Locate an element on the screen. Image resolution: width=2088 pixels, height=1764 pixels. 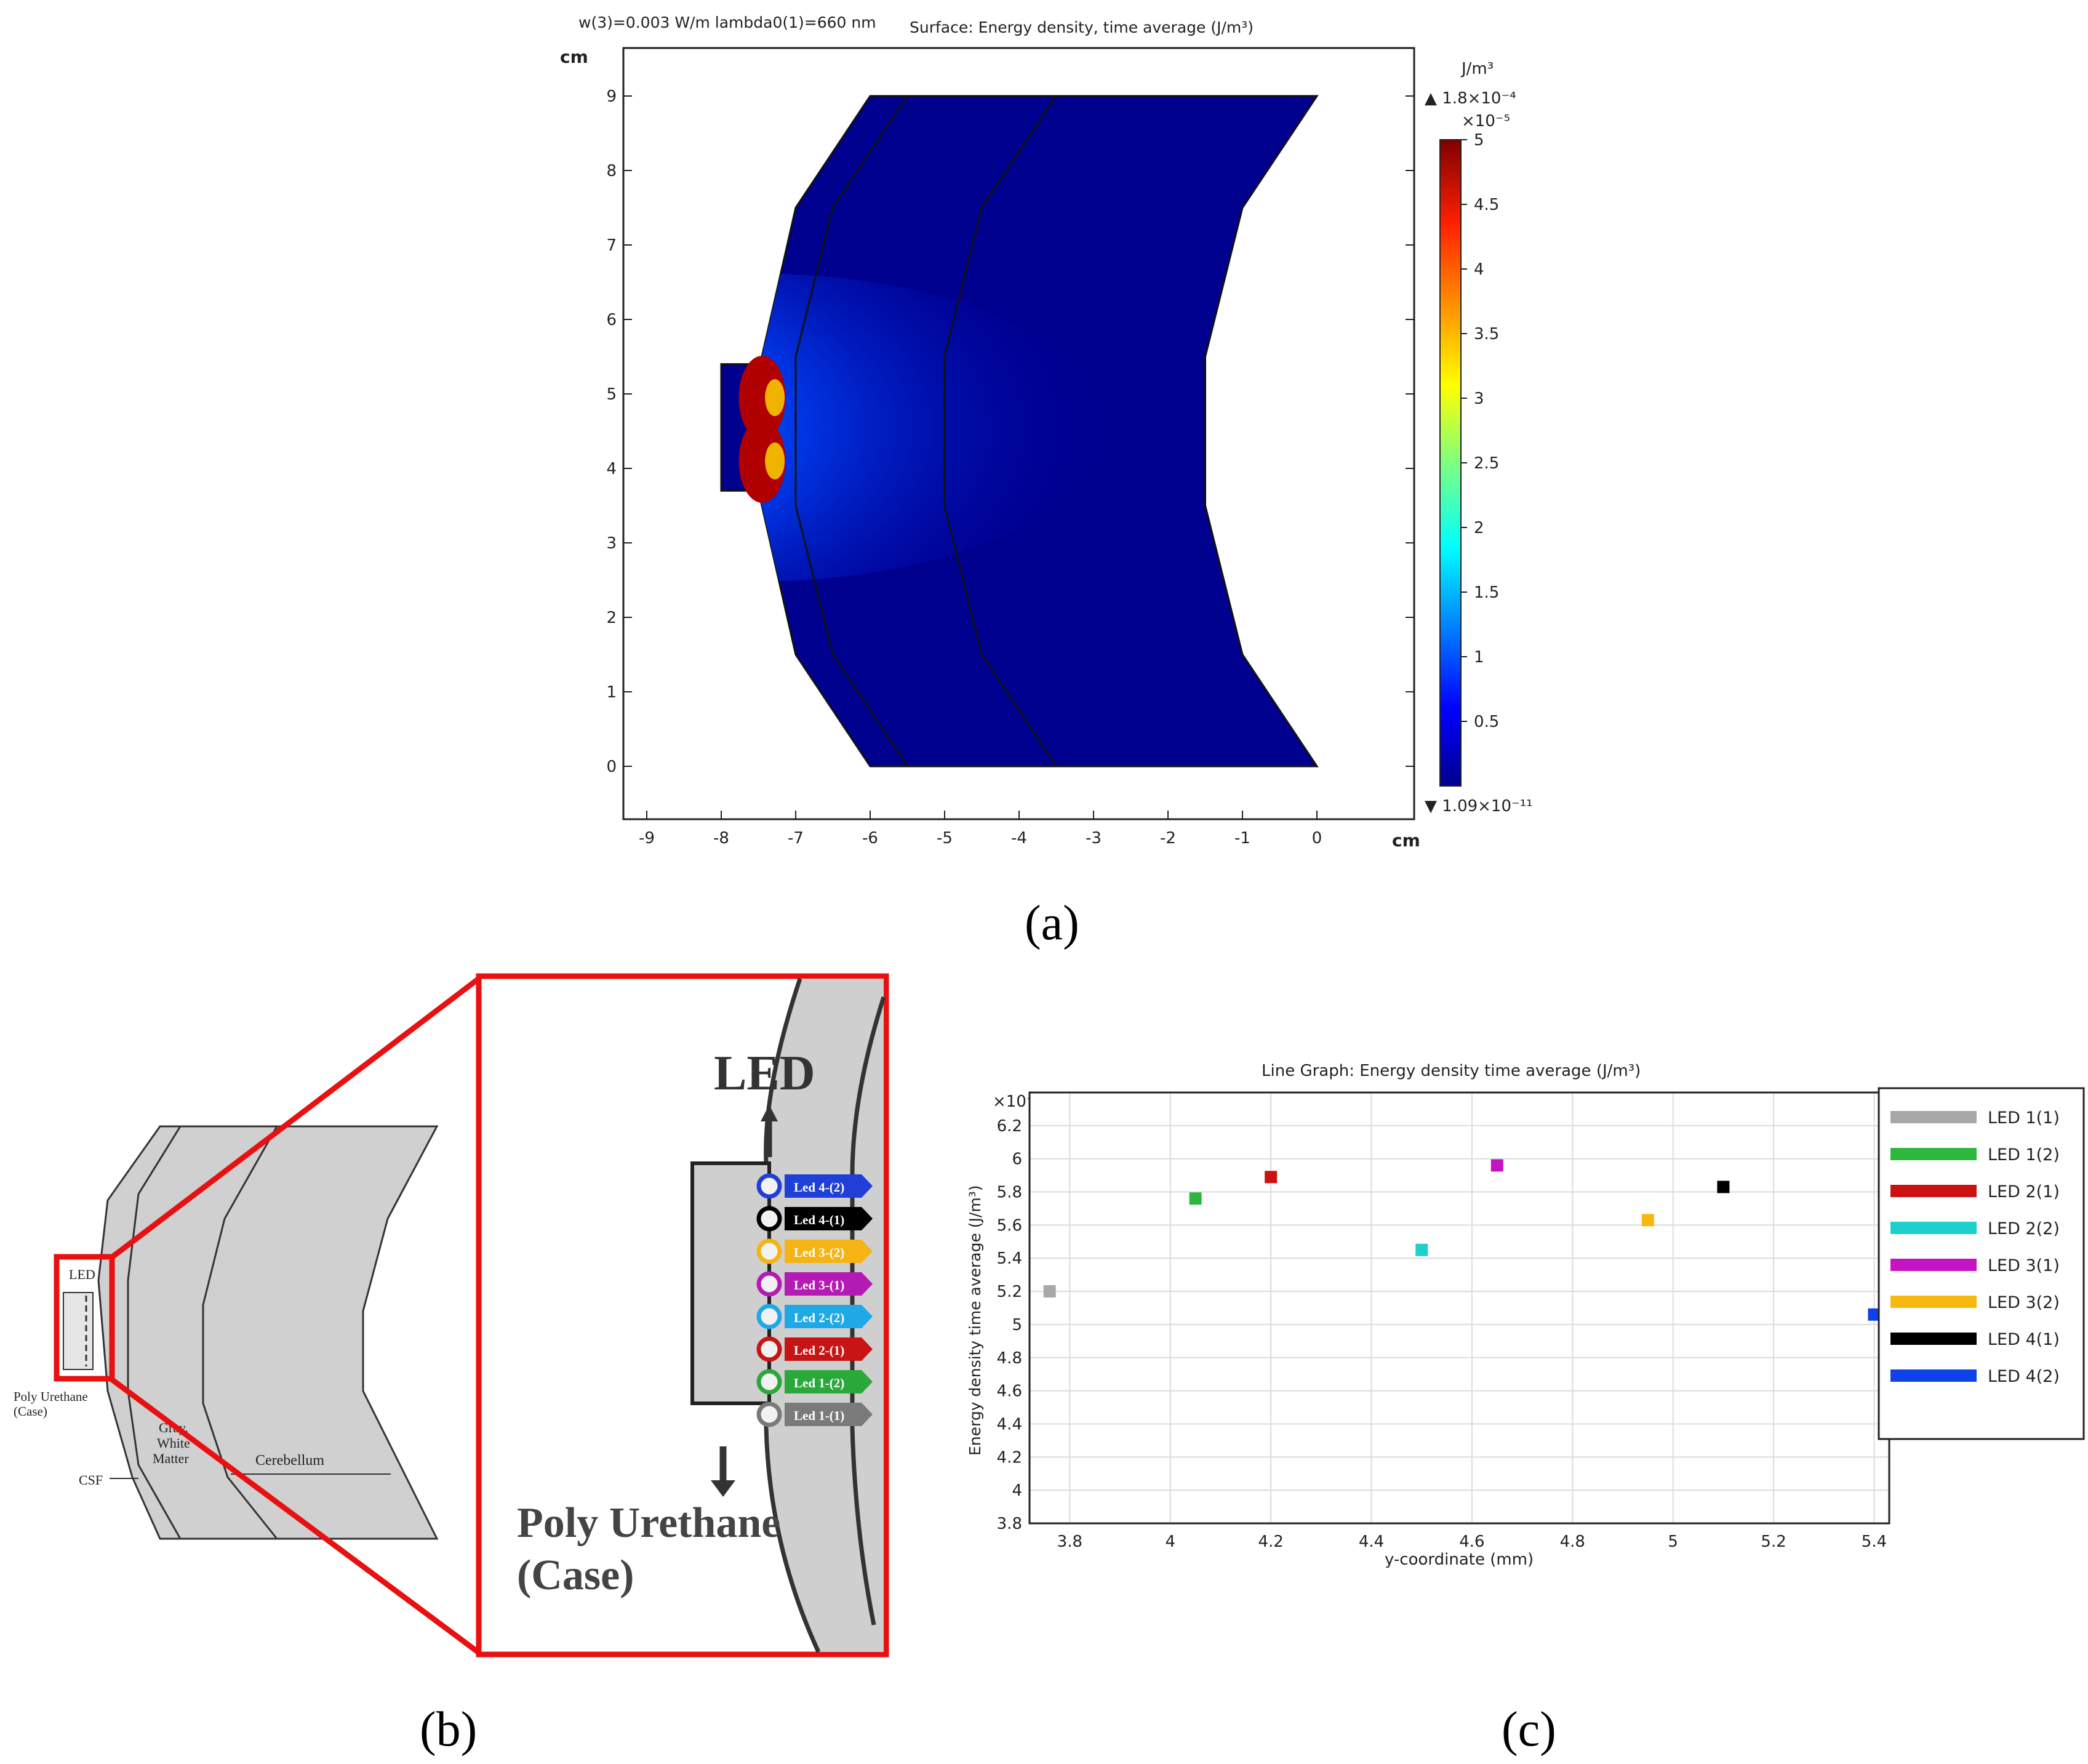
y-tick-label: 5.8 is located at coordinates (1009, 1193).